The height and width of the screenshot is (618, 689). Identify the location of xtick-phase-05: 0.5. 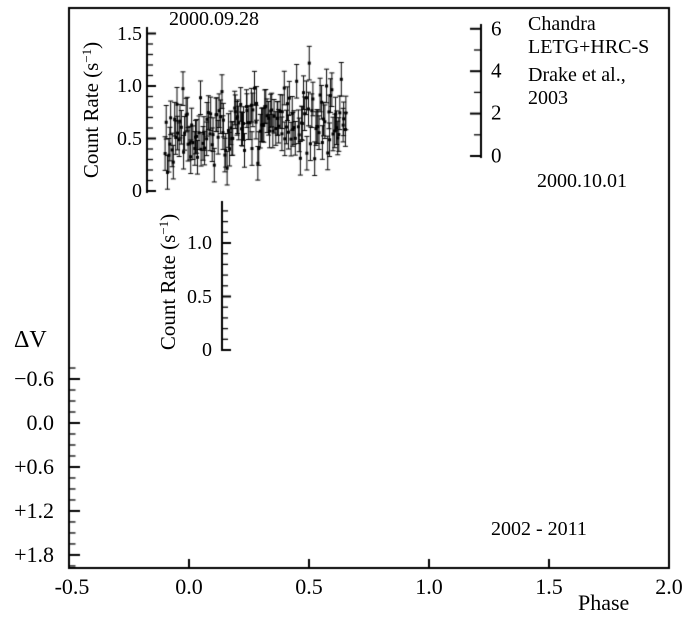
(309, 586).